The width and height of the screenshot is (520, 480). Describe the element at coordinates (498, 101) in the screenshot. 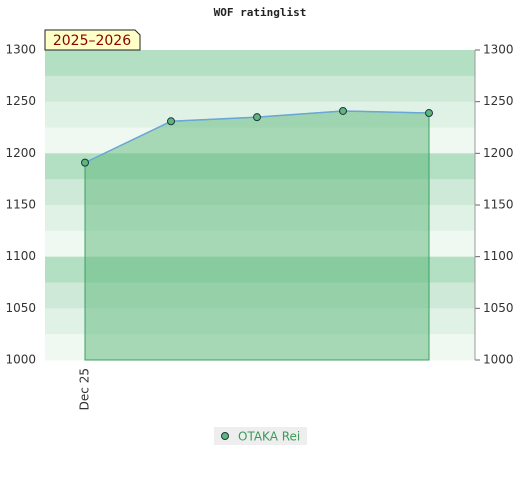

I see `y-tick-label-right: 1250` at that location.